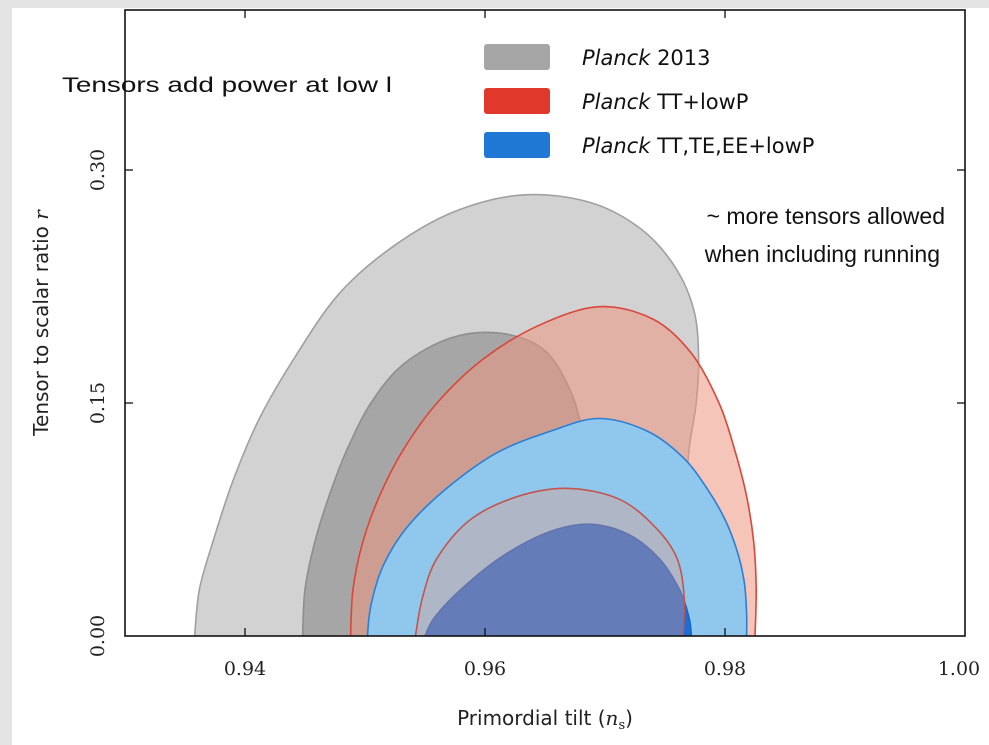  I want to click on legend-swatch-planck-tt-te-ee-lowp, so click(517, 145).